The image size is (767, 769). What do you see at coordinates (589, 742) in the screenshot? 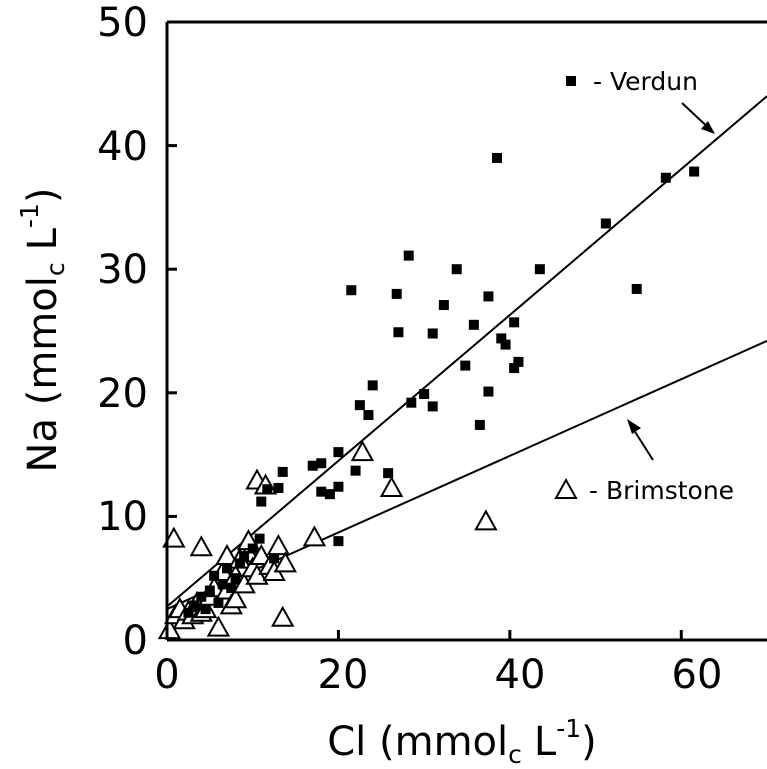
I see `x-axis-title-close: )` at bounding box center [589, 742].